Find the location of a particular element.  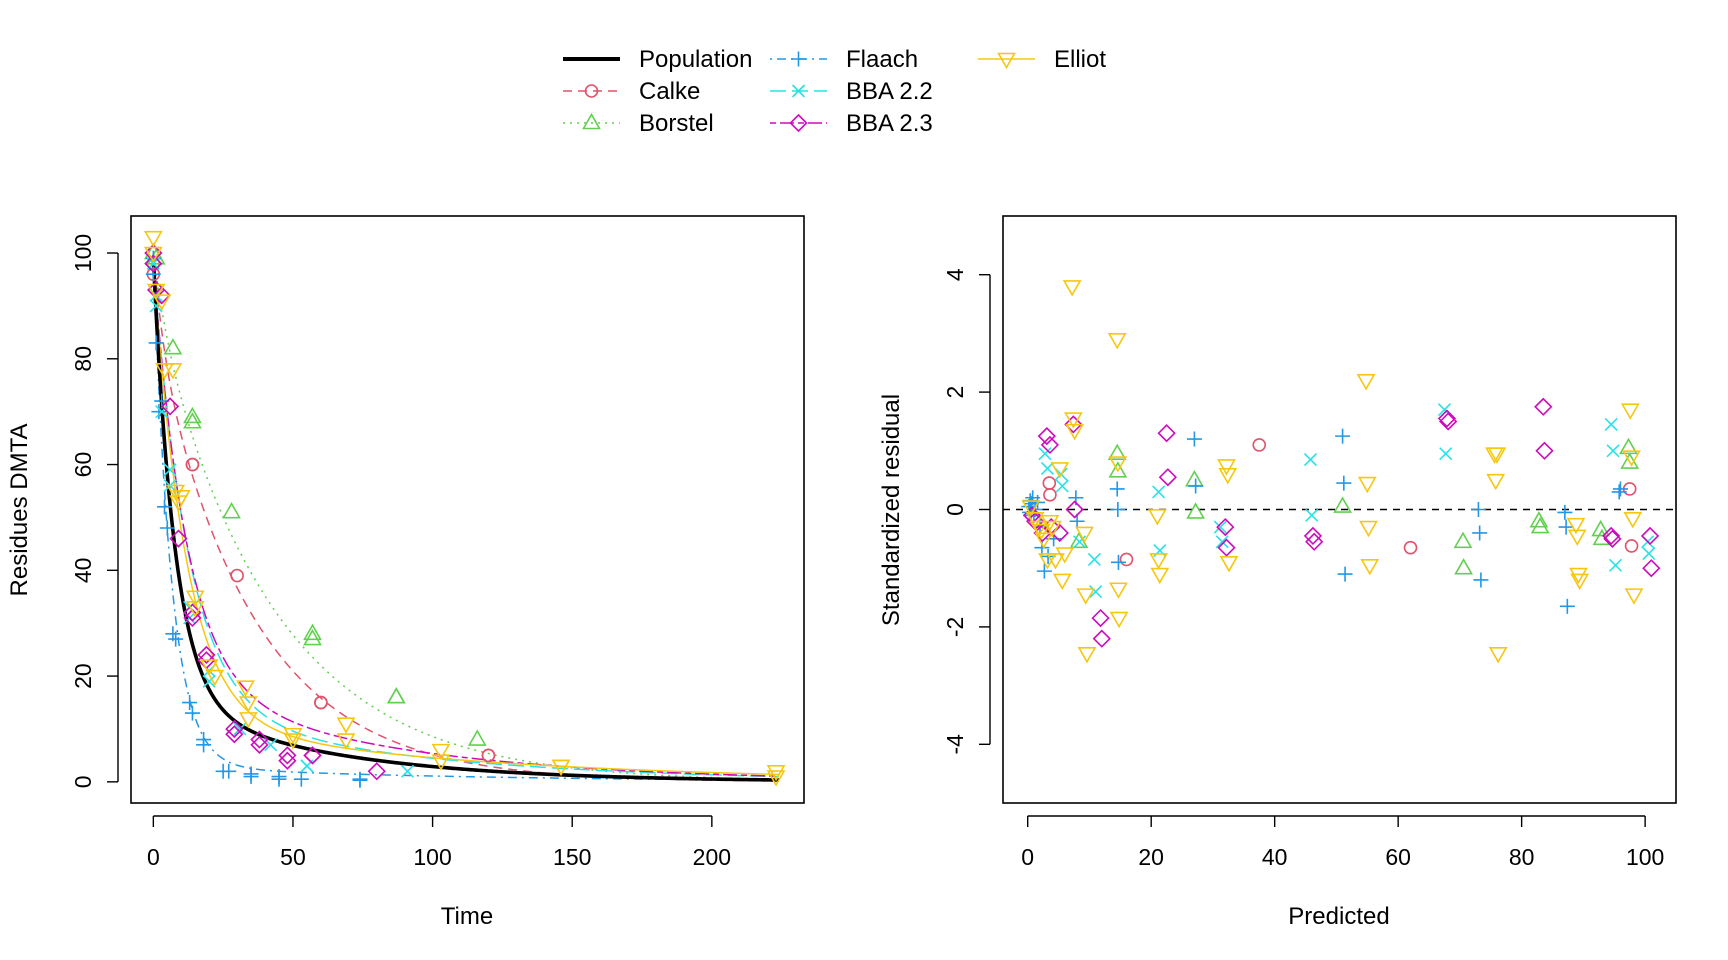

legend-item-flaach: Flaach is located at coordinates (844, 59).